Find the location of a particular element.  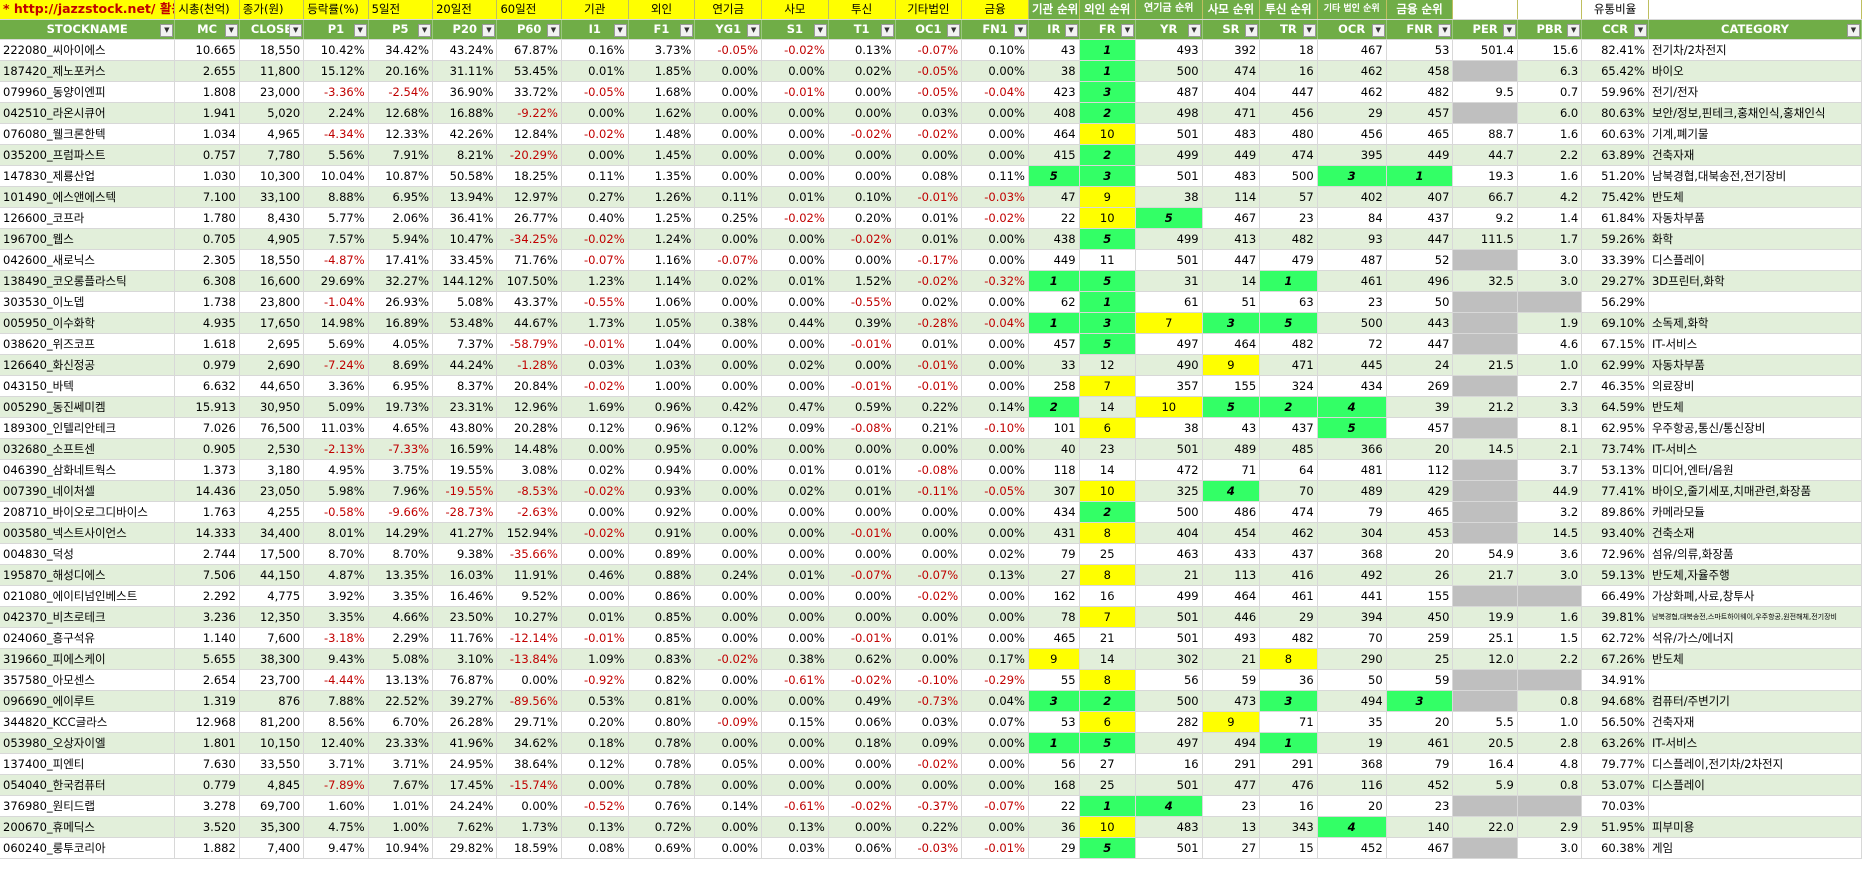

cell-fnr: 20 is located at coordinates (1420, 722).